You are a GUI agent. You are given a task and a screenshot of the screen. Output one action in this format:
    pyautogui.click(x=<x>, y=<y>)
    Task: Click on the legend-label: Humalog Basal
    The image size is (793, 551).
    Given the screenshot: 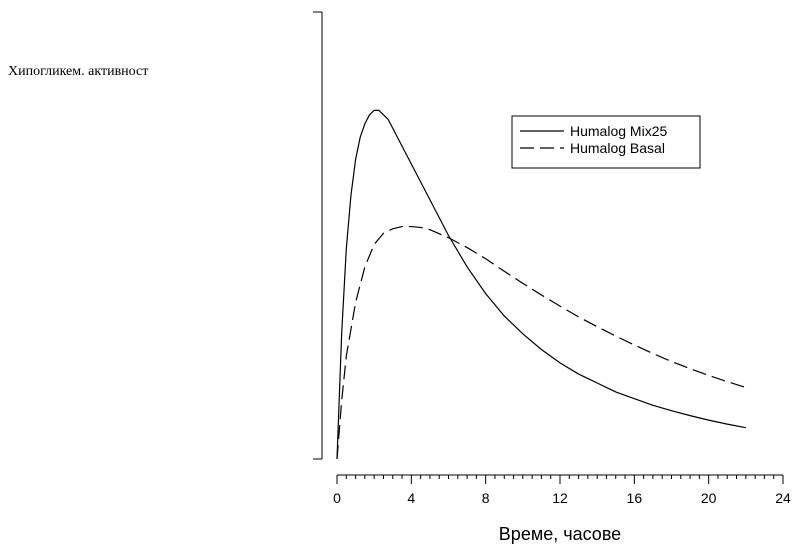 What is the action you would take?
    pyautogui.click(x=617, y=148)
    